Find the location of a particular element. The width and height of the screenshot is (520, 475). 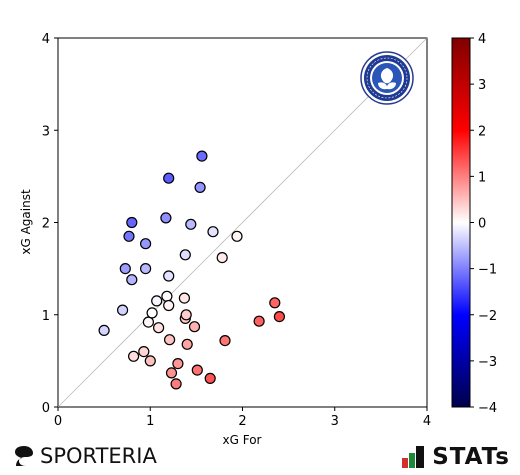

x-tick-label: 0 is located at coordinates (58, 421).